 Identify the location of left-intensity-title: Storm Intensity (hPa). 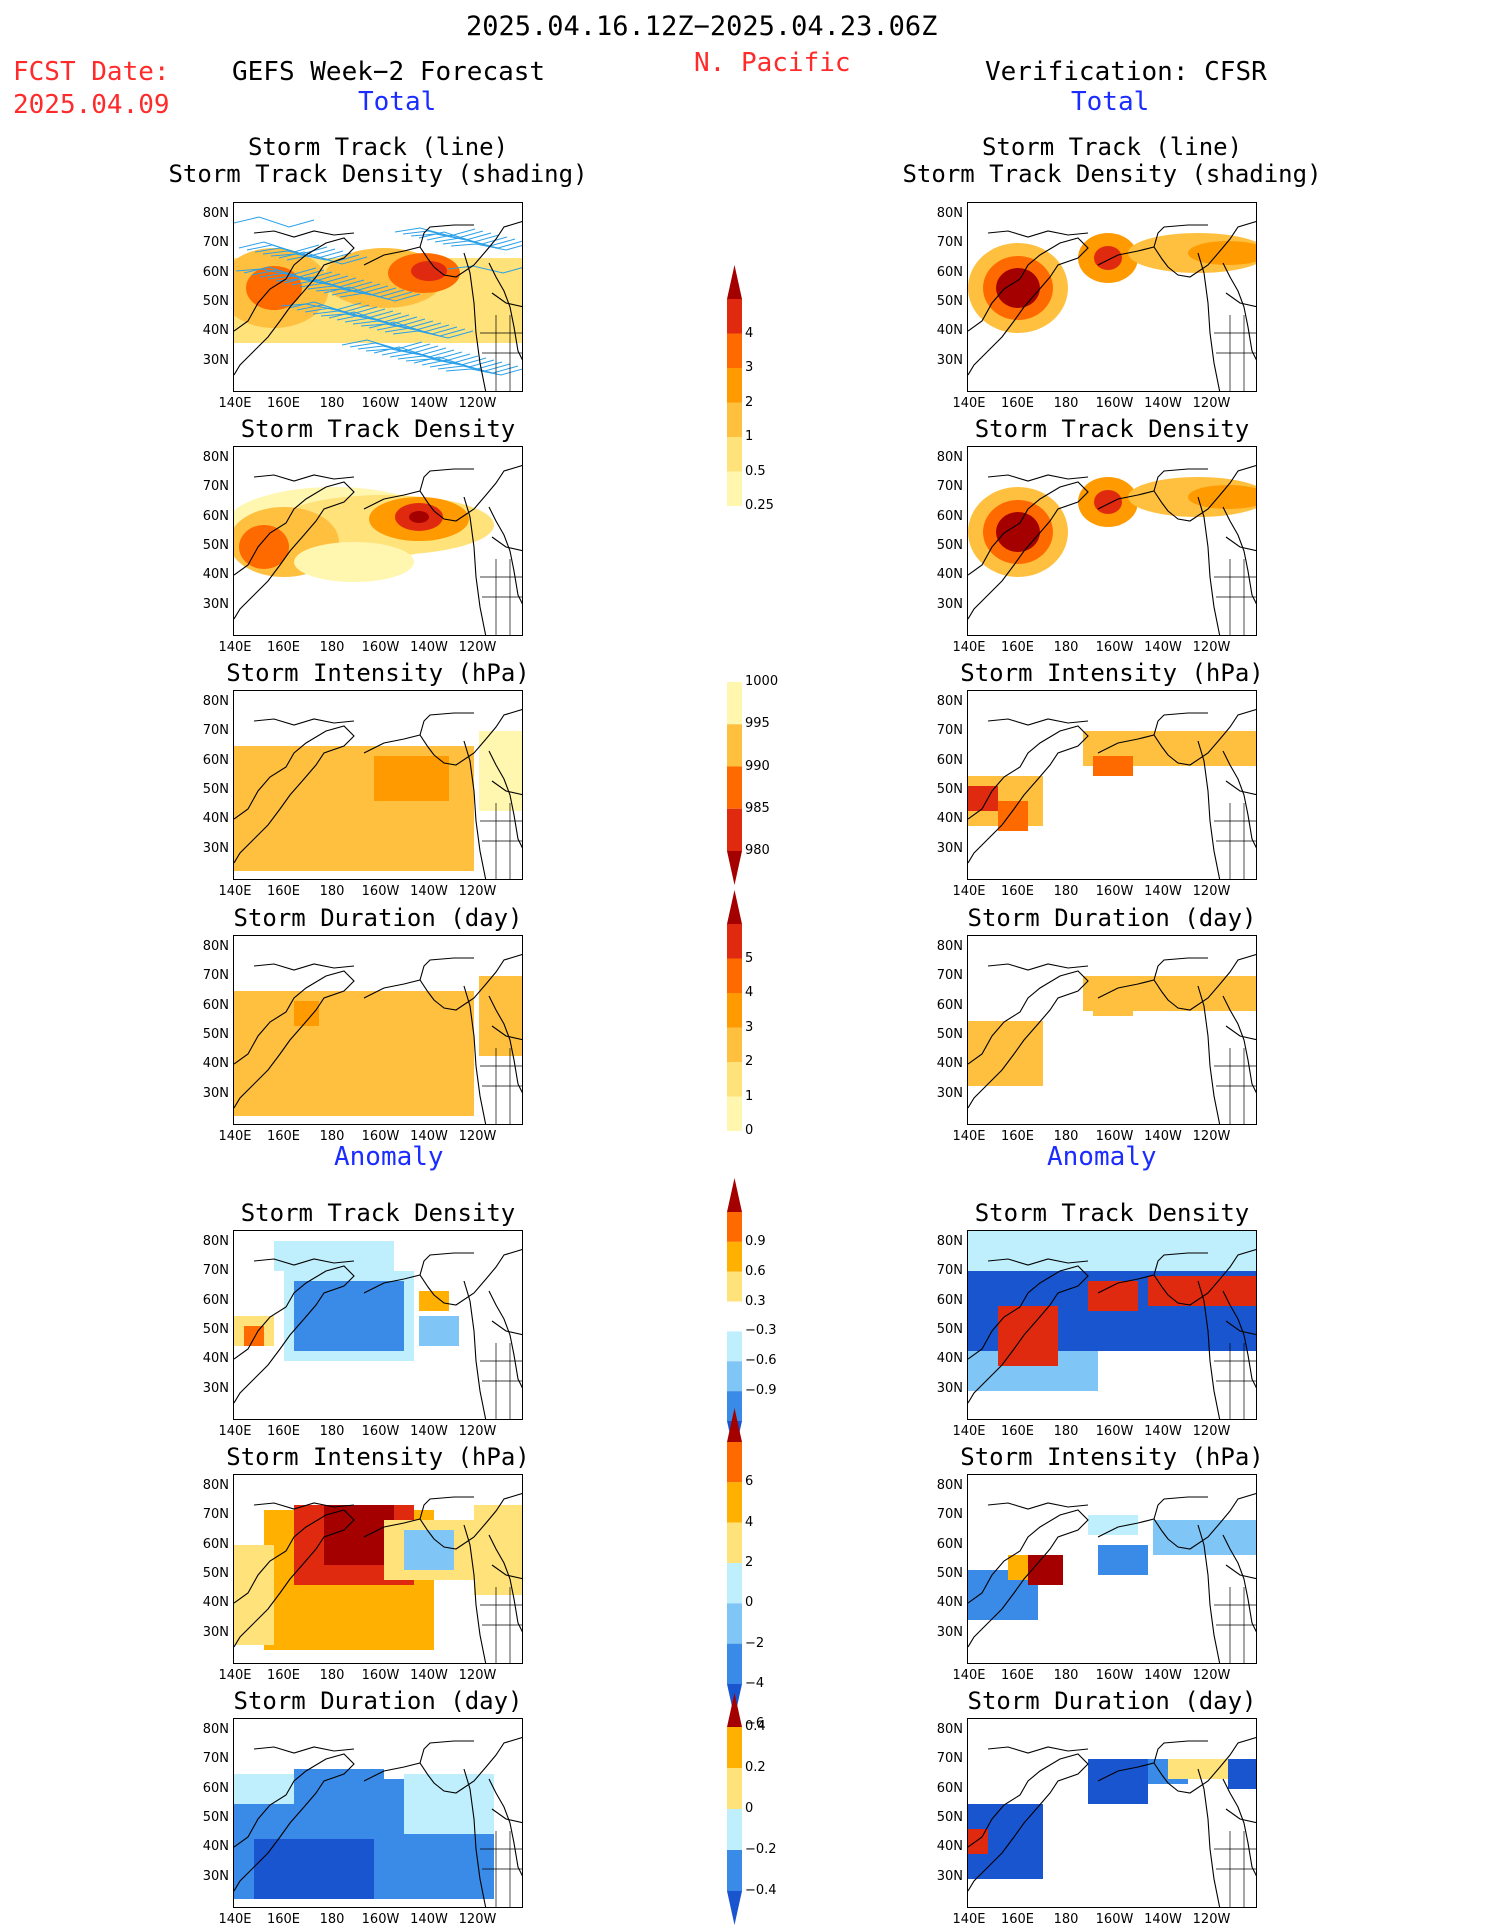
(378, 673).